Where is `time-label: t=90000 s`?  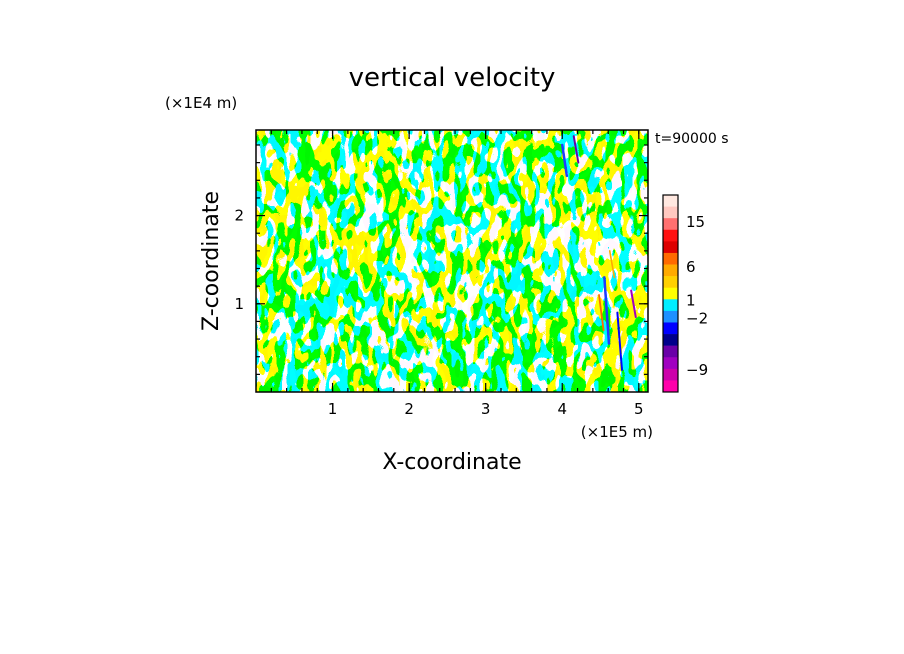 time-label: t=90000 s is located at coordinates (692, 139).